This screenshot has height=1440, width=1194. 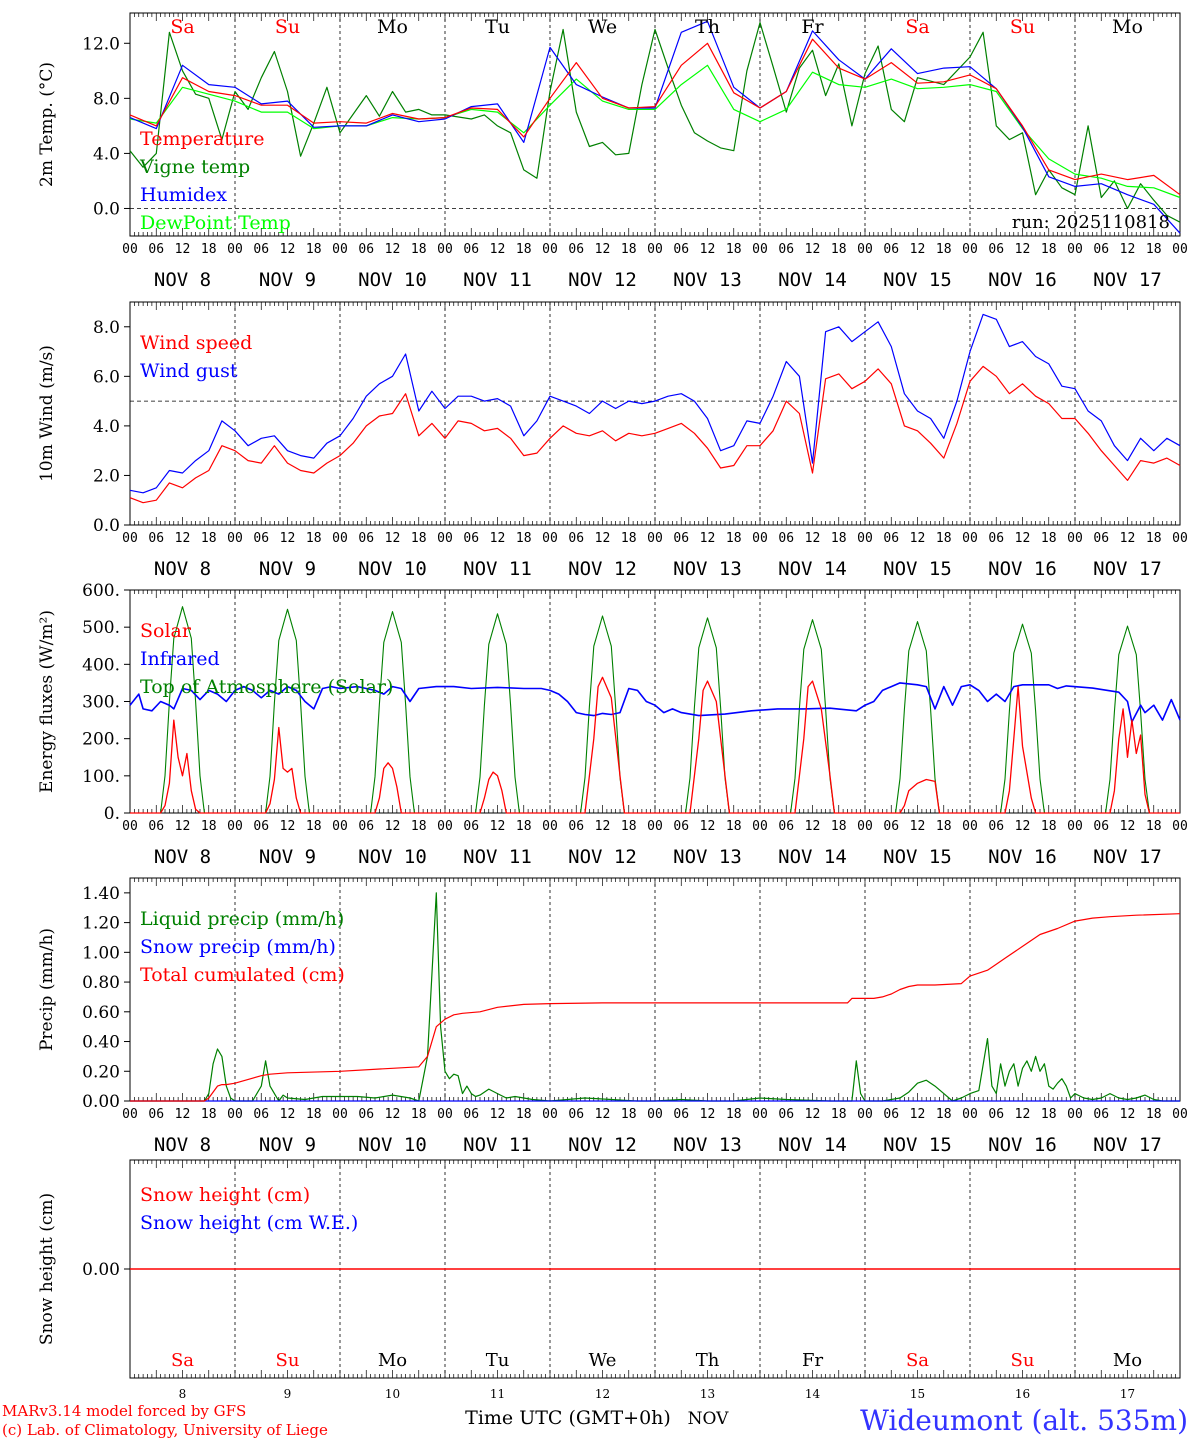 What do you see at coordinates (392, 1145) in the screenshot?
I see `date-label: NOV 10` at bounding box center [392, 1145].